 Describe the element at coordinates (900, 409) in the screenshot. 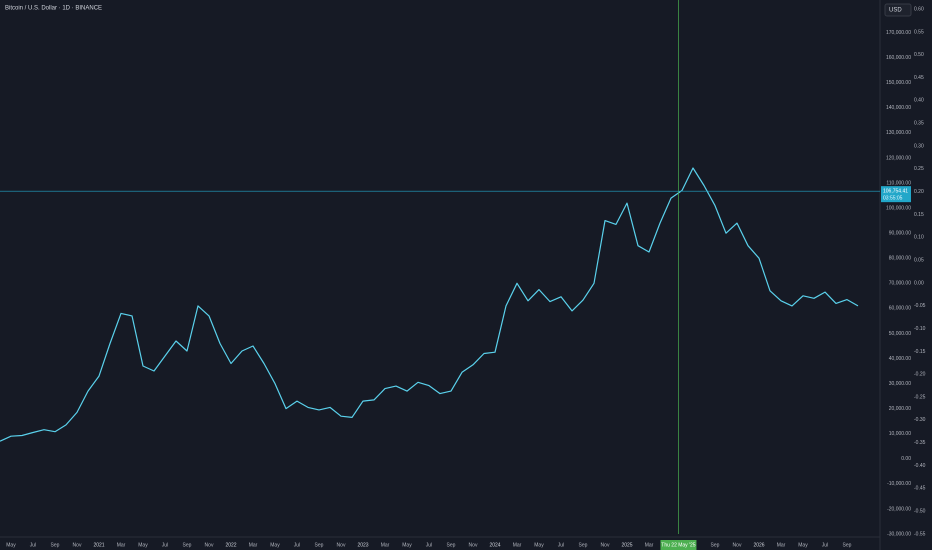

I see `y-tick-label: 20,000.00` at that location.